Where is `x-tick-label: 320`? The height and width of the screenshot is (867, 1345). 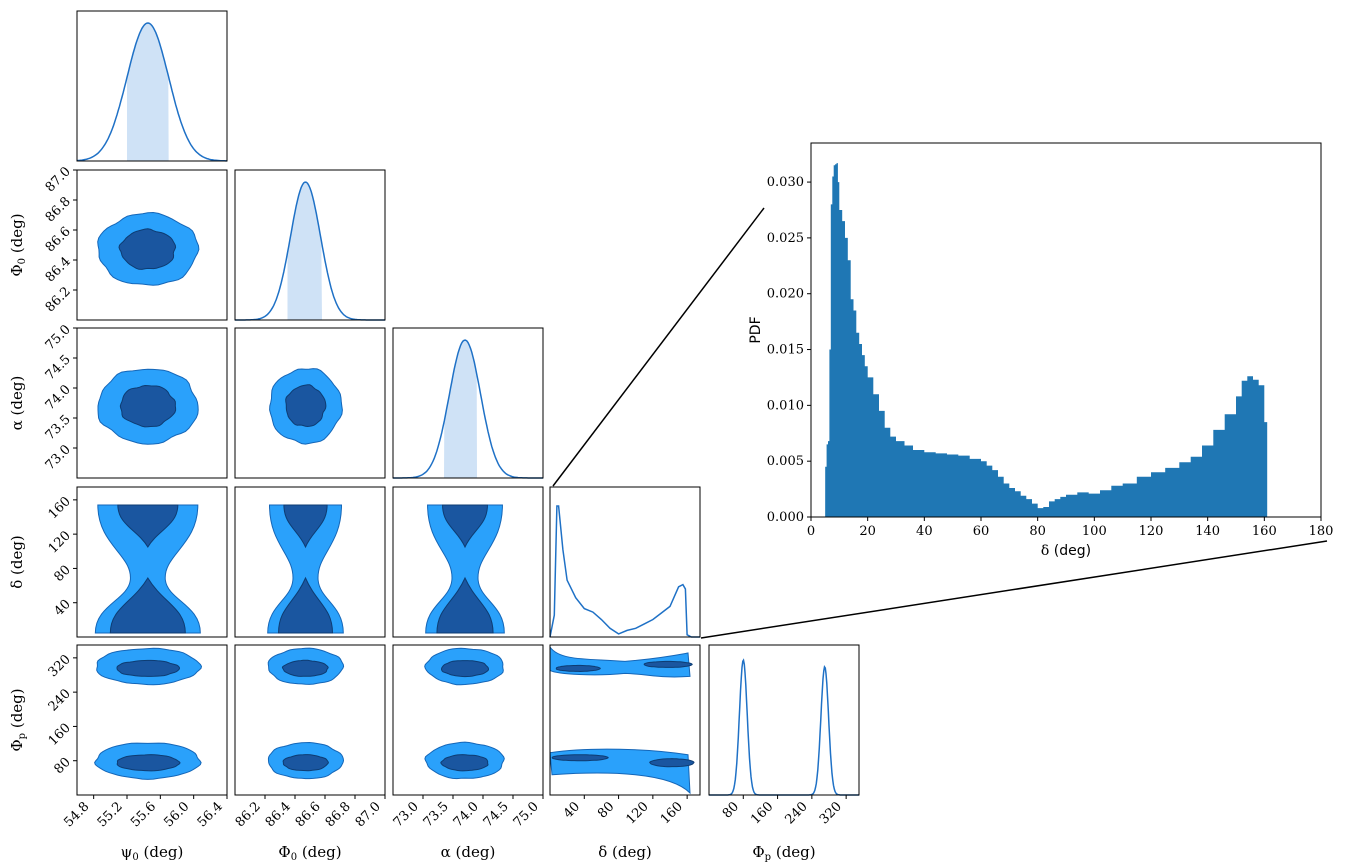 x-tick-label: 320 is located at coordinates (831, 813).